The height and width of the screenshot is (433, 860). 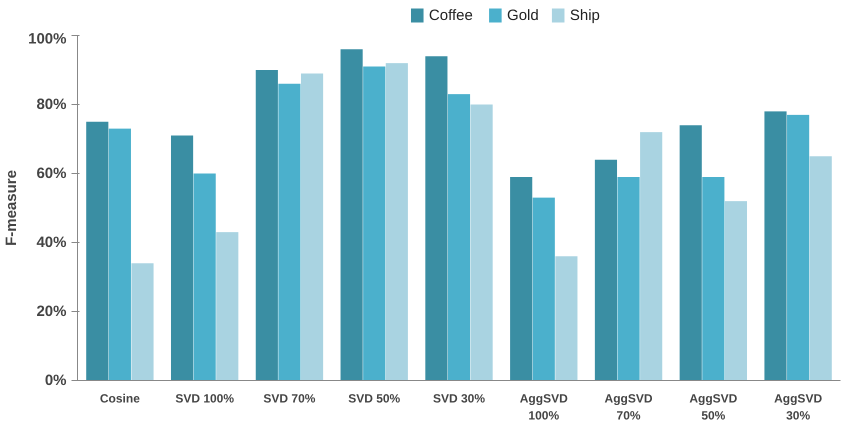 What do you see at coordinates (374, 399) in the screenshot?
I see `x-tick-label: SVD 50%` at bounding box center [374, 399].